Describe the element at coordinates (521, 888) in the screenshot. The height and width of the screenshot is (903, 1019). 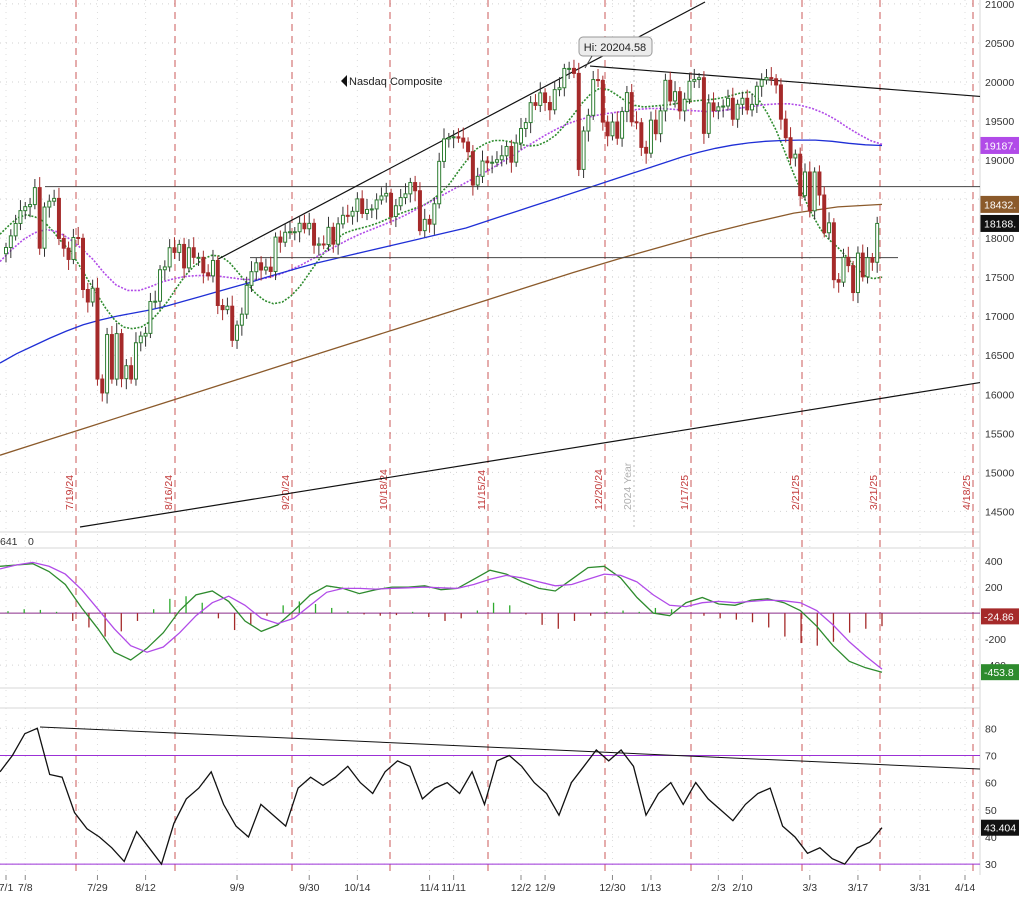
I see `date-axis-label: 12/2` at that location.